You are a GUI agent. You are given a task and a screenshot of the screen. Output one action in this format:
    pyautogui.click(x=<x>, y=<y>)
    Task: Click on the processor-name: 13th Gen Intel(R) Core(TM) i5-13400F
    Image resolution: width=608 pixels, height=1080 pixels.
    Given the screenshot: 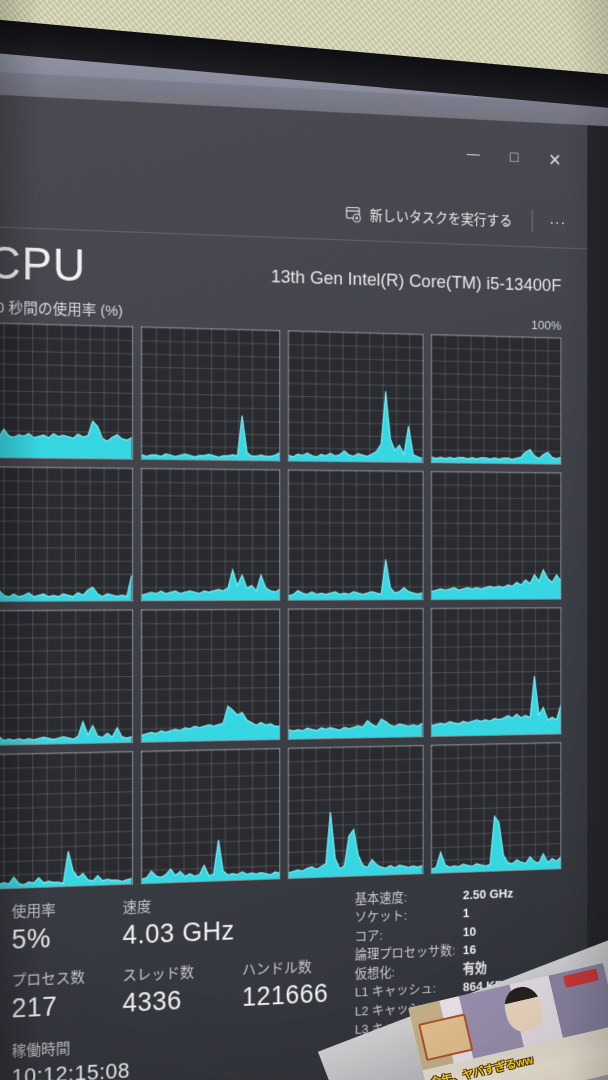 What is the action you would take?
    pyautogui.click(x=416, y=281)
    